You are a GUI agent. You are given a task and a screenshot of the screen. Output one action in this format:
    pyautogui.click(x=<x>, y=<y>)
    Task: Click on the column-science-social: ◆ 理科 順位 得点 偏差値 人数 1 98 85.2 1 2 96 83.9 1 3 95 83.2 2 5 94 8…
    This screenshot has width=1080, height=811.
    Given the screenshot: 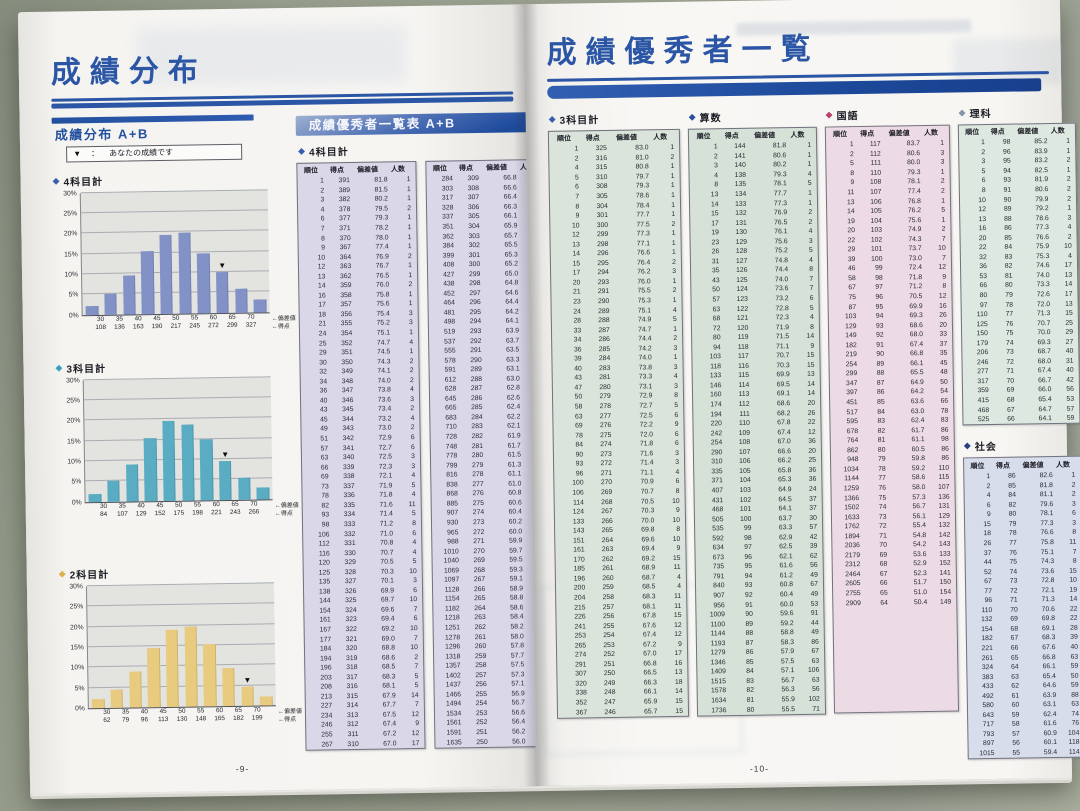 What is the action you would take?
    pyautogui.click(x=1018, y=431)
    